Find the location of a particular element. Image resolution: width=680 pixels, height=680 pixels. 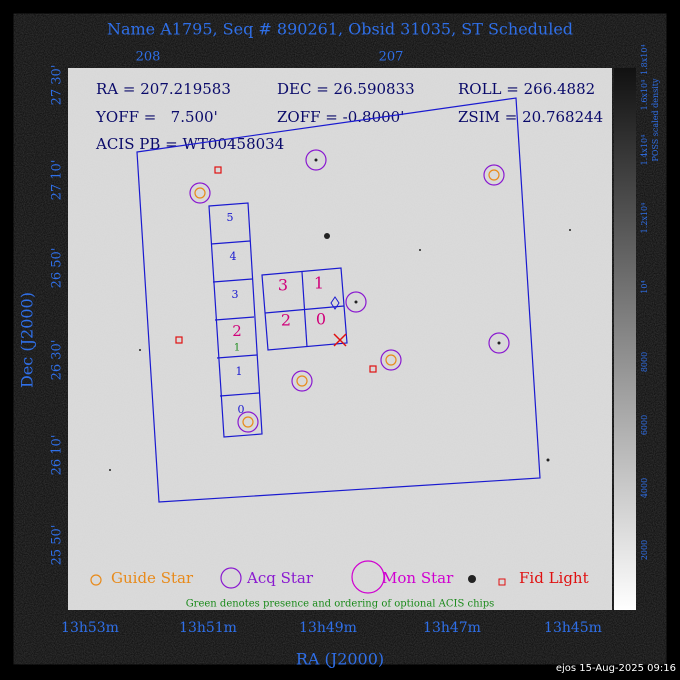

aimpoint is located at coordinates (335, 303).